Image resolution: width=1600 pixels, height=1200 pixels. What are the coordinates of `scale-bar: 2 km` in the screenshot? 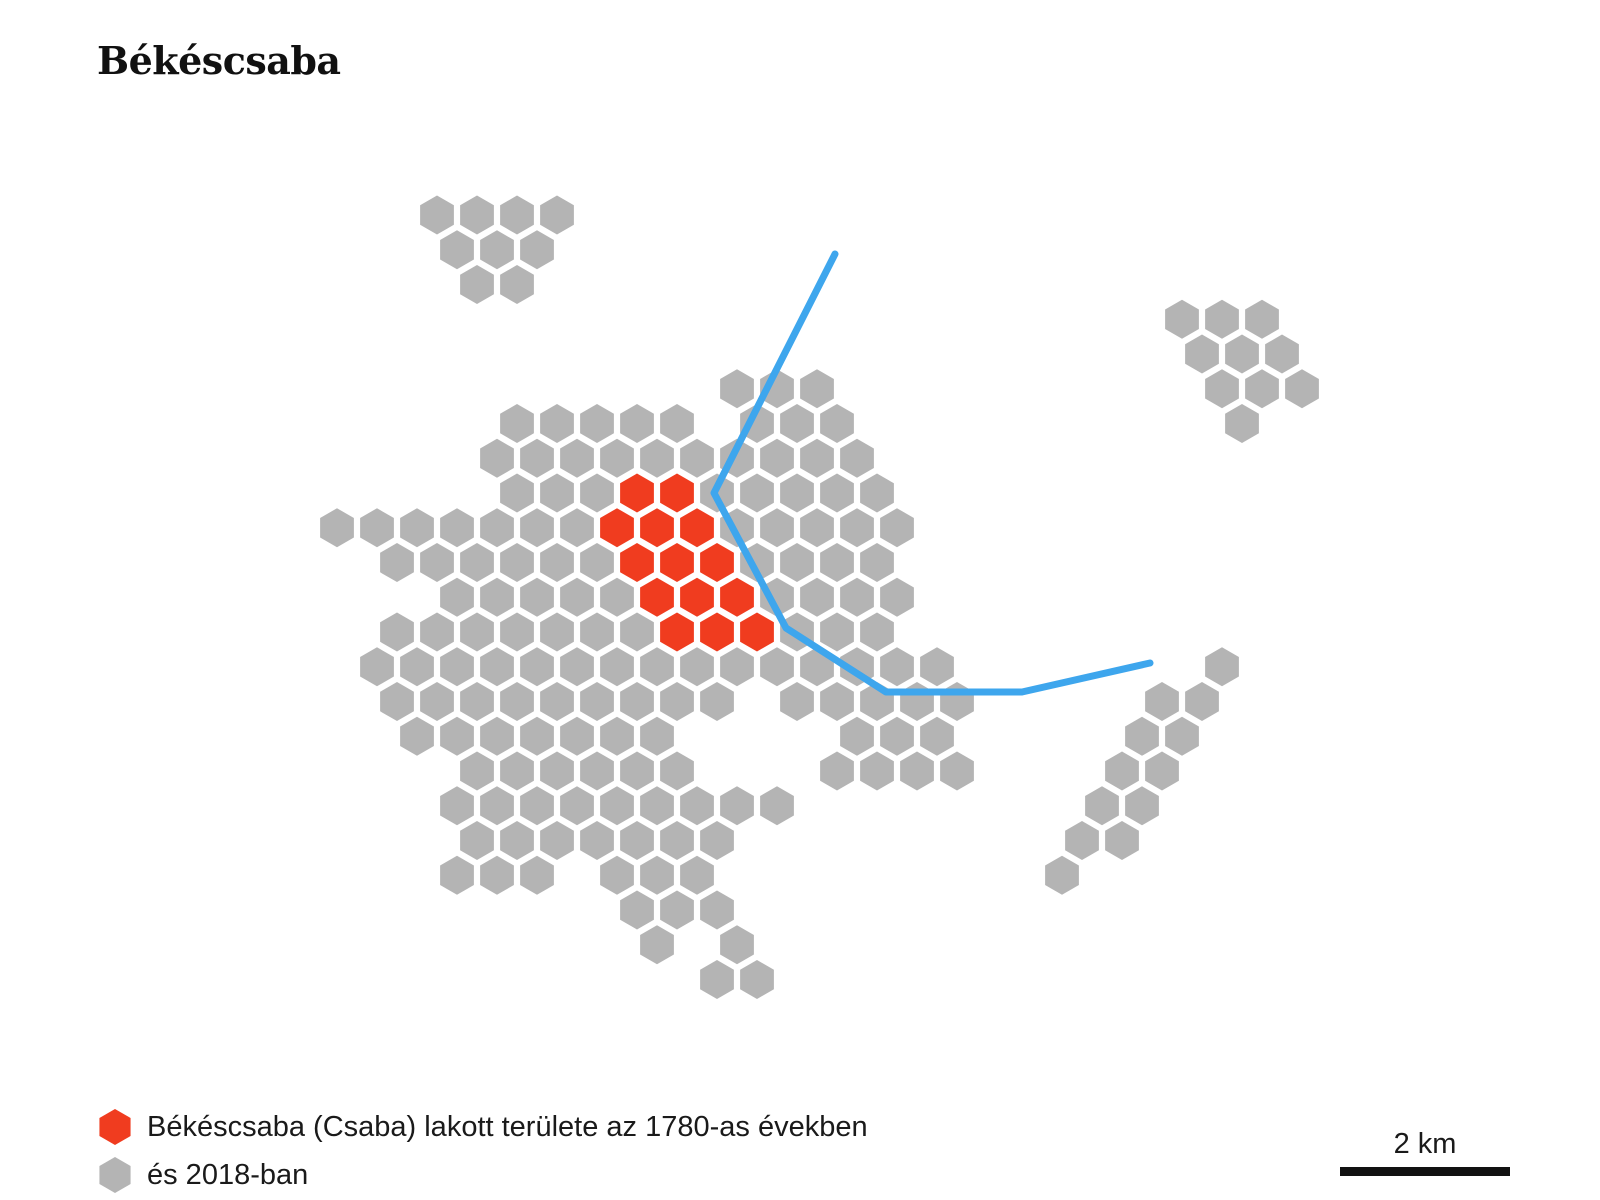 It's located at (1425, 1152).